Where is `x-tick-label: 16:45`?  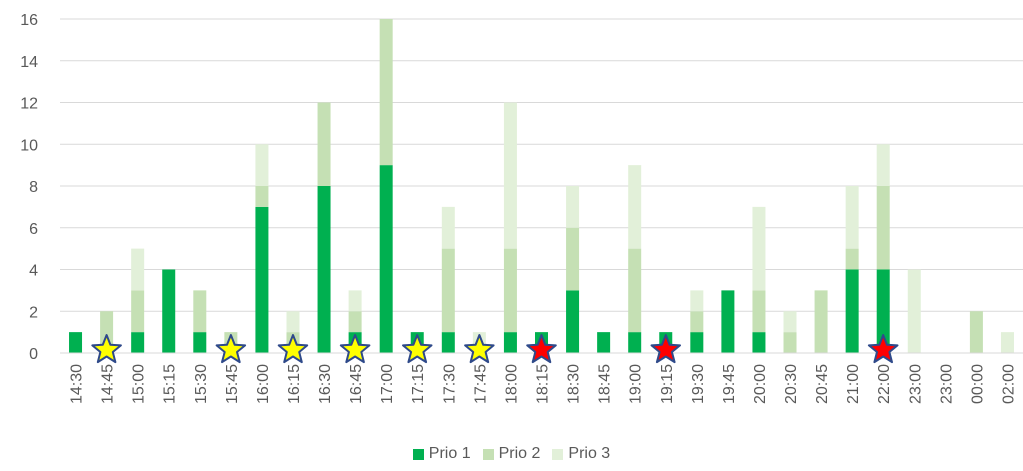
x-tick-label: 16:45 is located at coordinates (356, 384).